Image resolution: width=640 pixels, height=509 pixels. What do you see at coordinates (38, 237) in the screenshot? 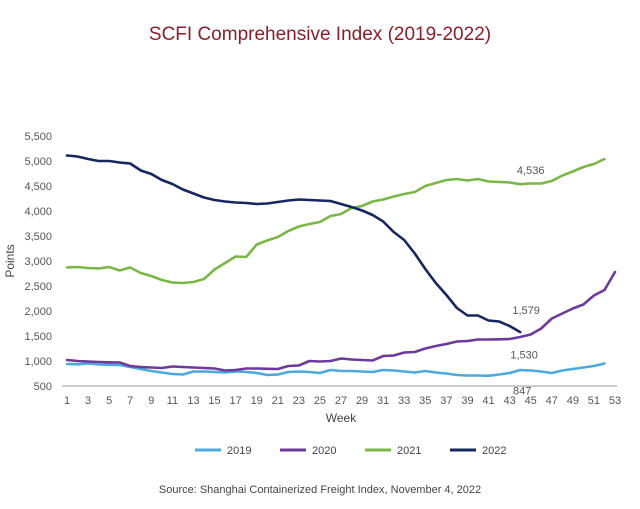
I see `y-tick-label: 3,500` at bounding box center [38, 237].